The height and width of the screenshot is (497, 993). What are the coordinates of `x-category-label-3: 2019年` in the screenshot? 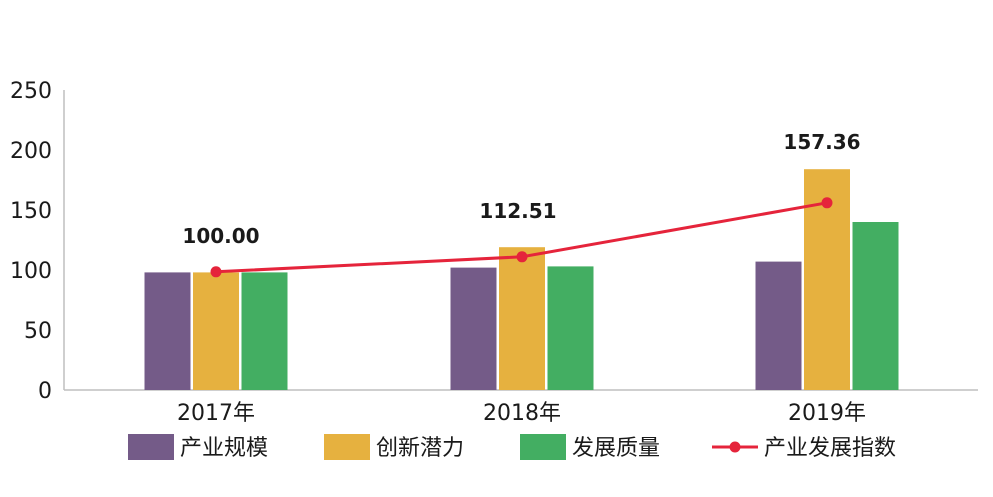 It's located at (827, 413).